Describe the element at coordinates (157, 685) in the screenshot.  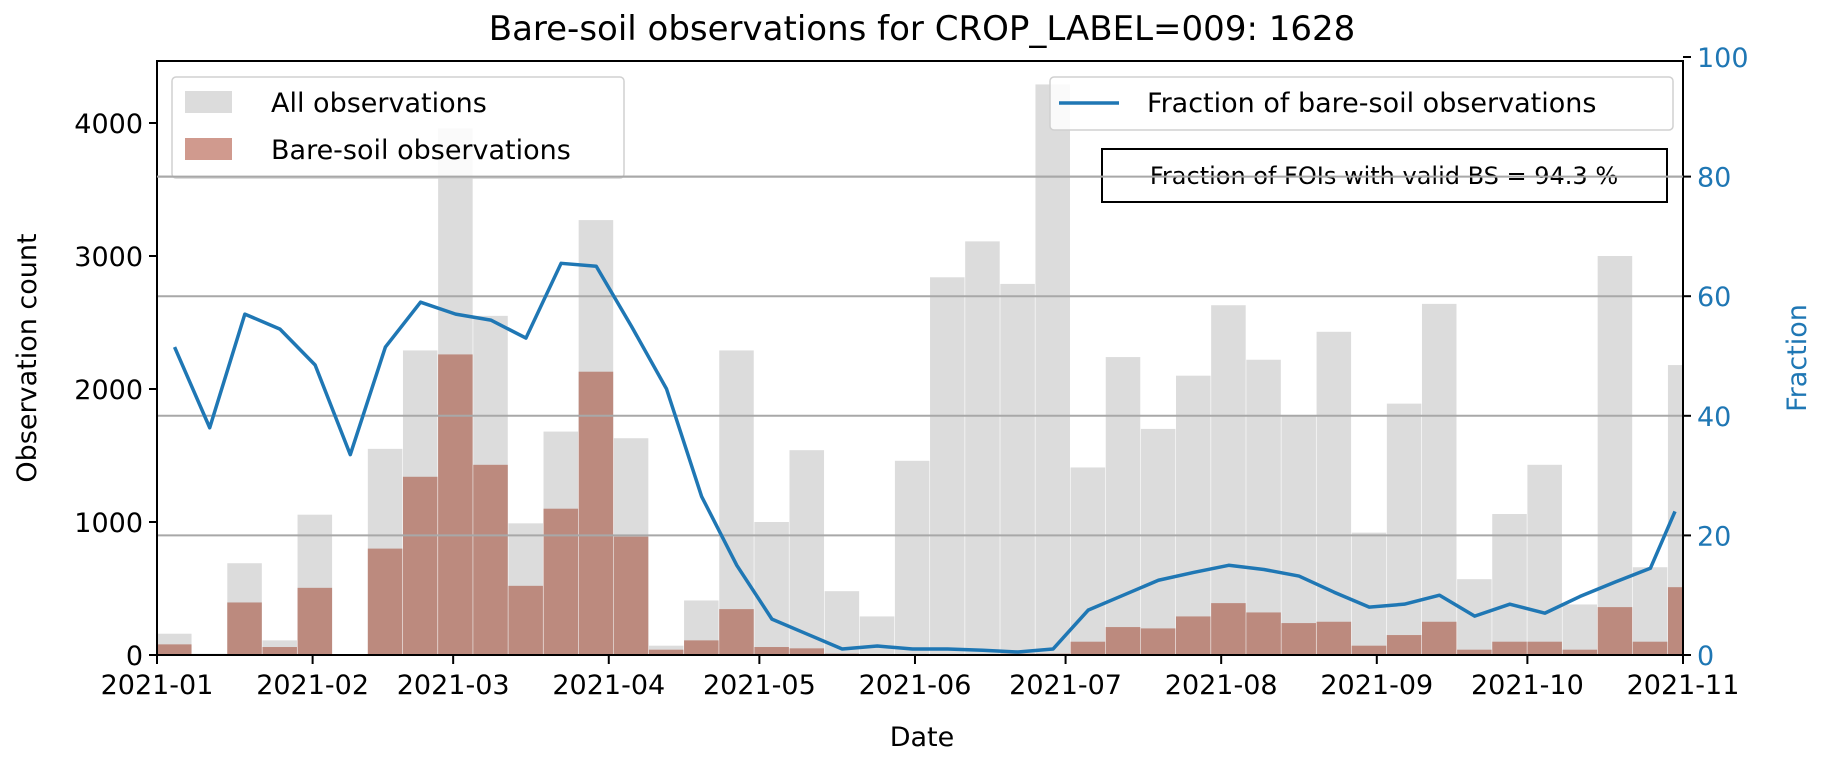
I see `x-tick-label: 2021-01` at that location.